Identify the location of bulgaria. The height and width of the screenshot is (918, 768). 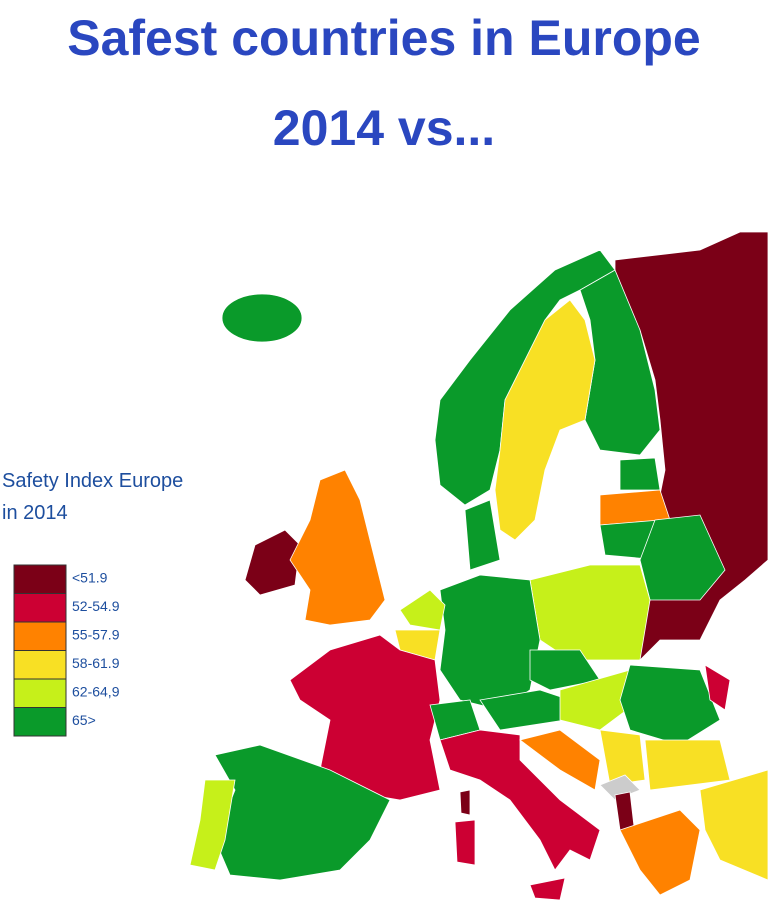
(687, 765).